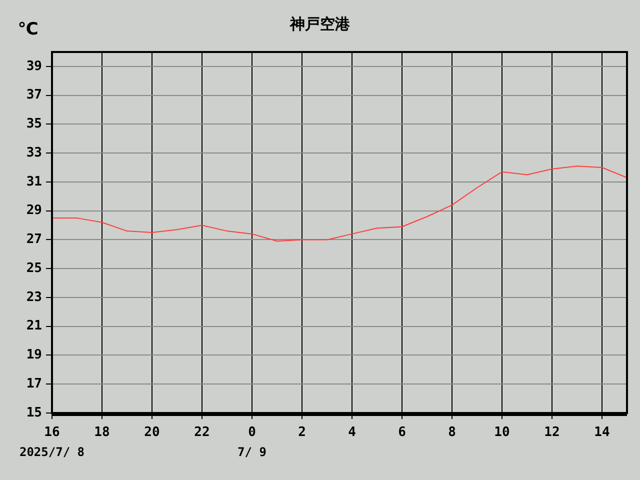  What do you see at coordinates (152, 432) in the screenshot?
I see `x-tick-label: 20` at bounding box center [152, 432].